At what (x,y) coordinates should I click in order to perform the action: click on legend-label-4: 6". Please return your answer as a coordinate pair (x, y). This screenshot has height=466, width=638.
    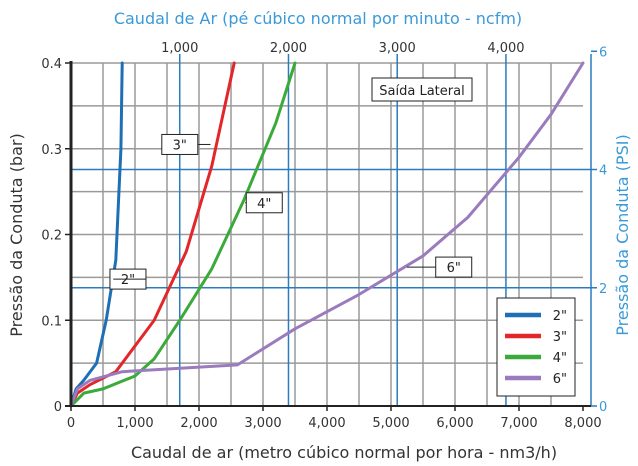
    Looking at the image, I should click on (560, 379).